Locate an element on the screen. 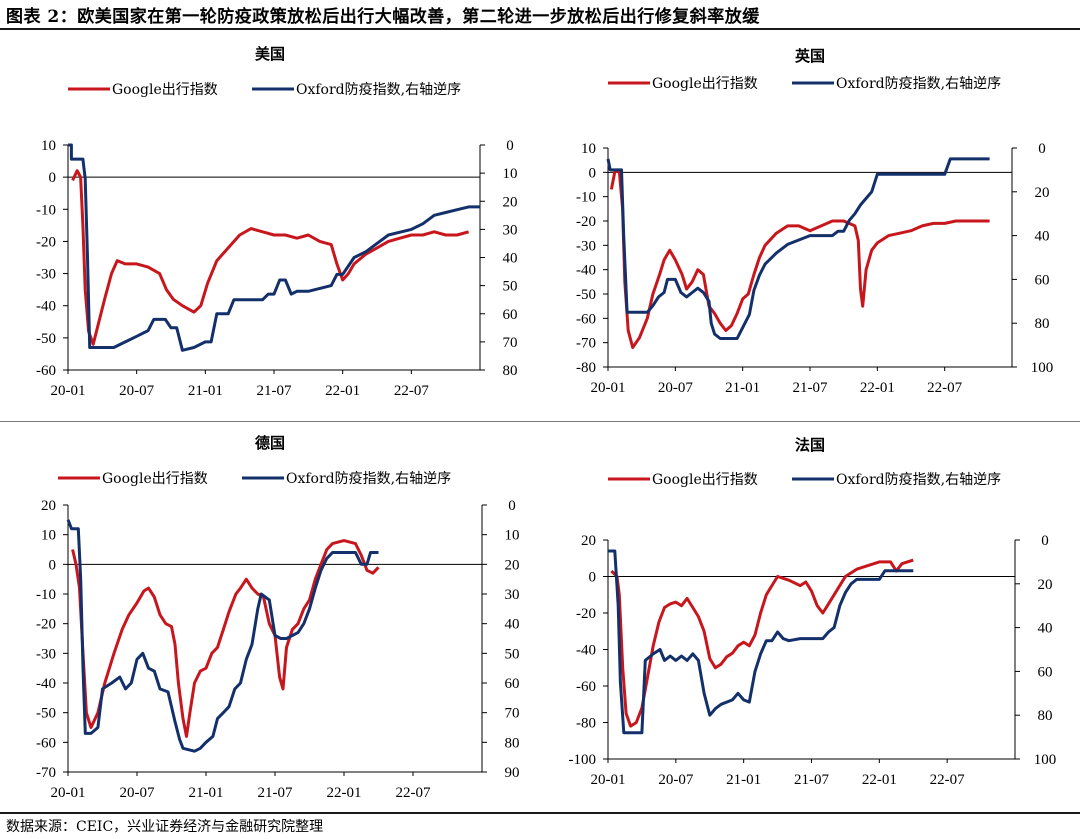 This screenshot has width=1080, height=839. chart-title: 美国 is located at coordinates (270, 54).